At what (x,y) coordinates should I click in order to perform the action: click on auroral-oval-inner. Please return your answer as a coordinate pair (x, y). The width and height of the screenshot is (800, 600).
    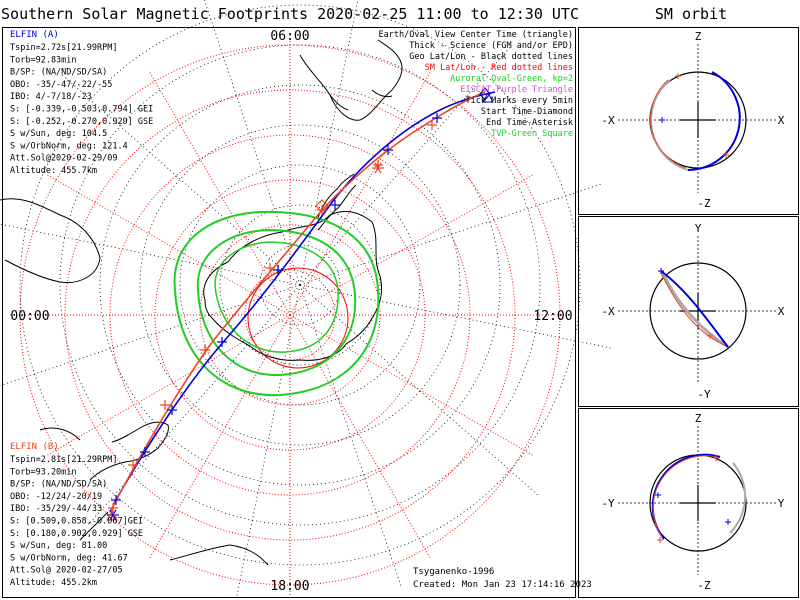
    Looking at the image, I should click on (276, 302).